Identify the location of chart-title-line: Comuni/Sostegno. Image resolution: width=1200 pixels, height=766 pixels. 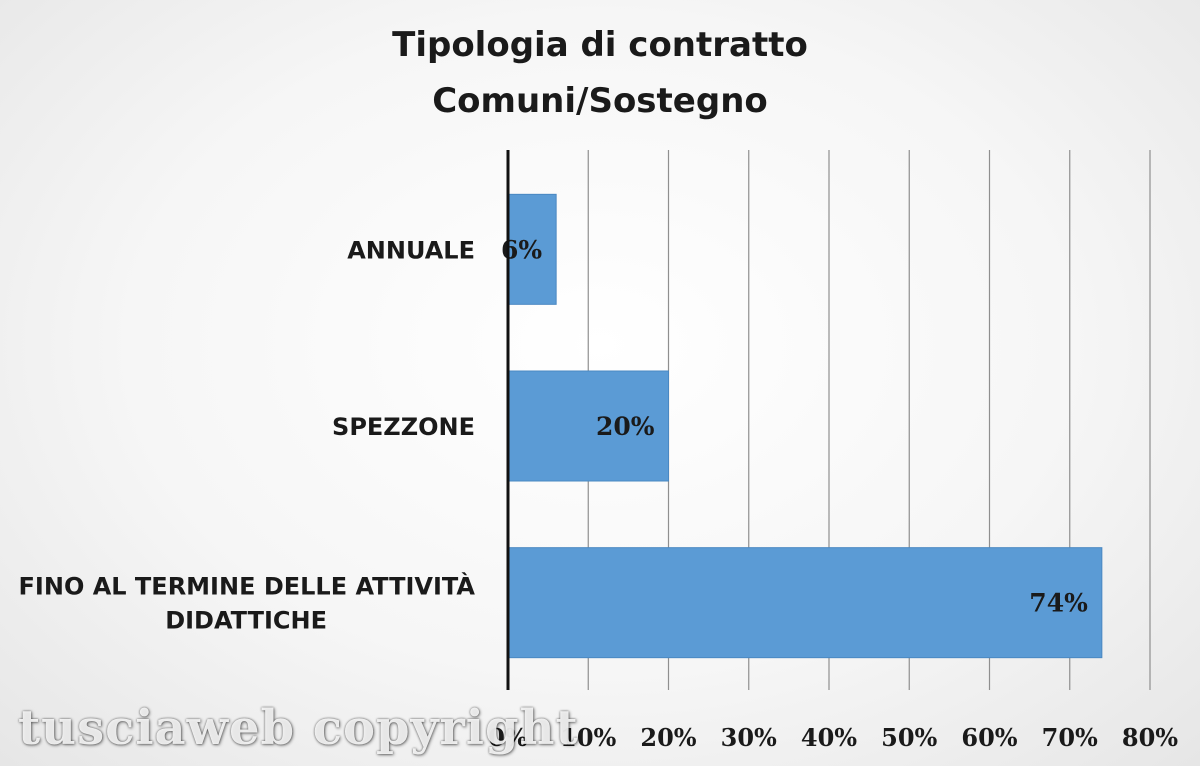
(600, 101).